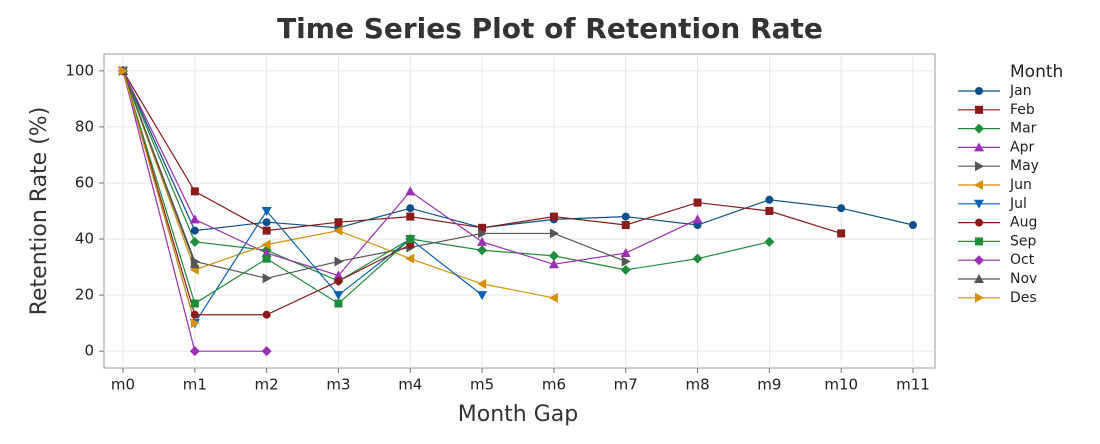 The width and height of the screenshot is (1100, 444). What do you see at coordinates (84, 239) in the screenshot?
I see `y-tick-label: 40` at bounding box center [84, 239].